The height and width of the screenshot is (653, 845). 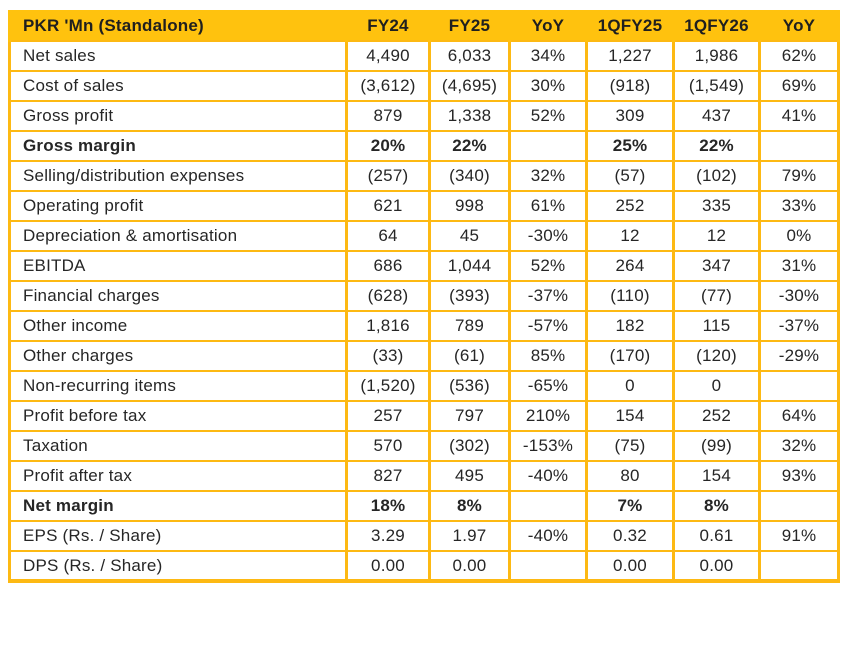 I want to click on table-cell: 257, so click(x=388, y=416).